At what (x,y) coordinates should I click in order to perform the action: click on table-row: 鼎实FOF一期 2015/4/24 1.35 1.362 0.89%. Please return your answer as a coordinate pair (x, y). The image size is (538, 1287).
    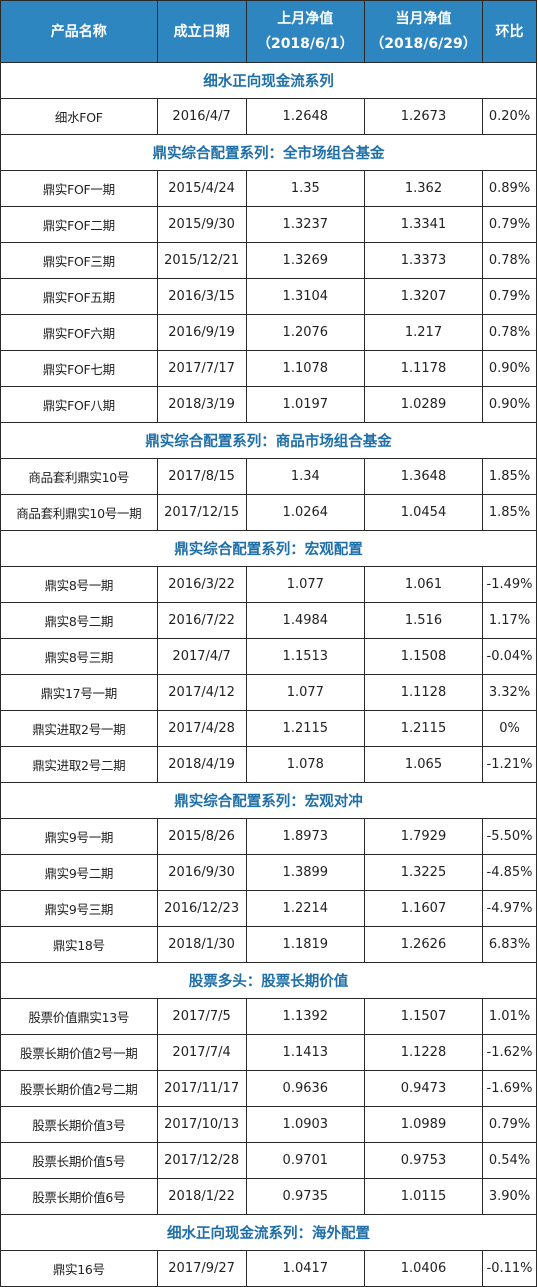
    Looking at the image, I should click on (268, 188).